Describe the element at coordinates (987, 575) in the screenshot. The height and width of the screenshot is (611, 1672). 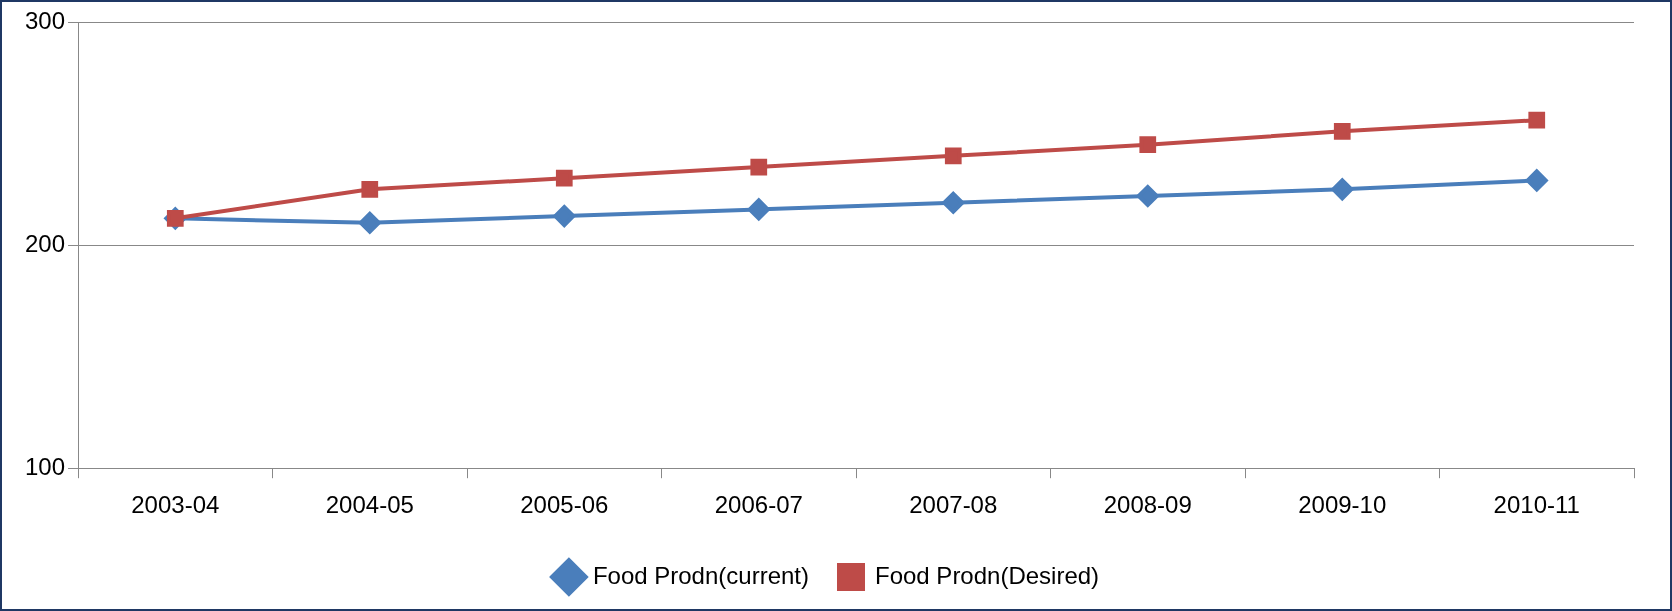
I see `legend-label: Food Prodn(Desired)` at that location.